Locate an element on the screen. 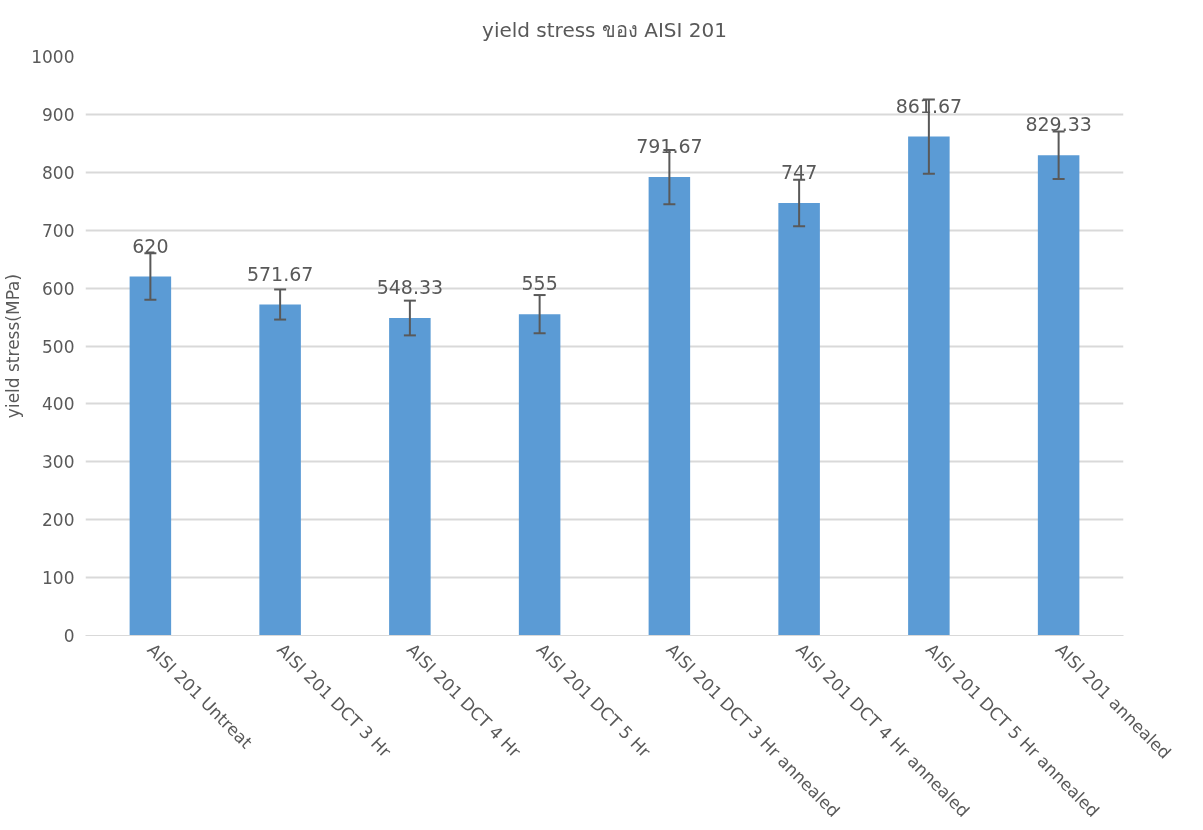  y-tick-label: 1000 is located at coordinates (53, 57).